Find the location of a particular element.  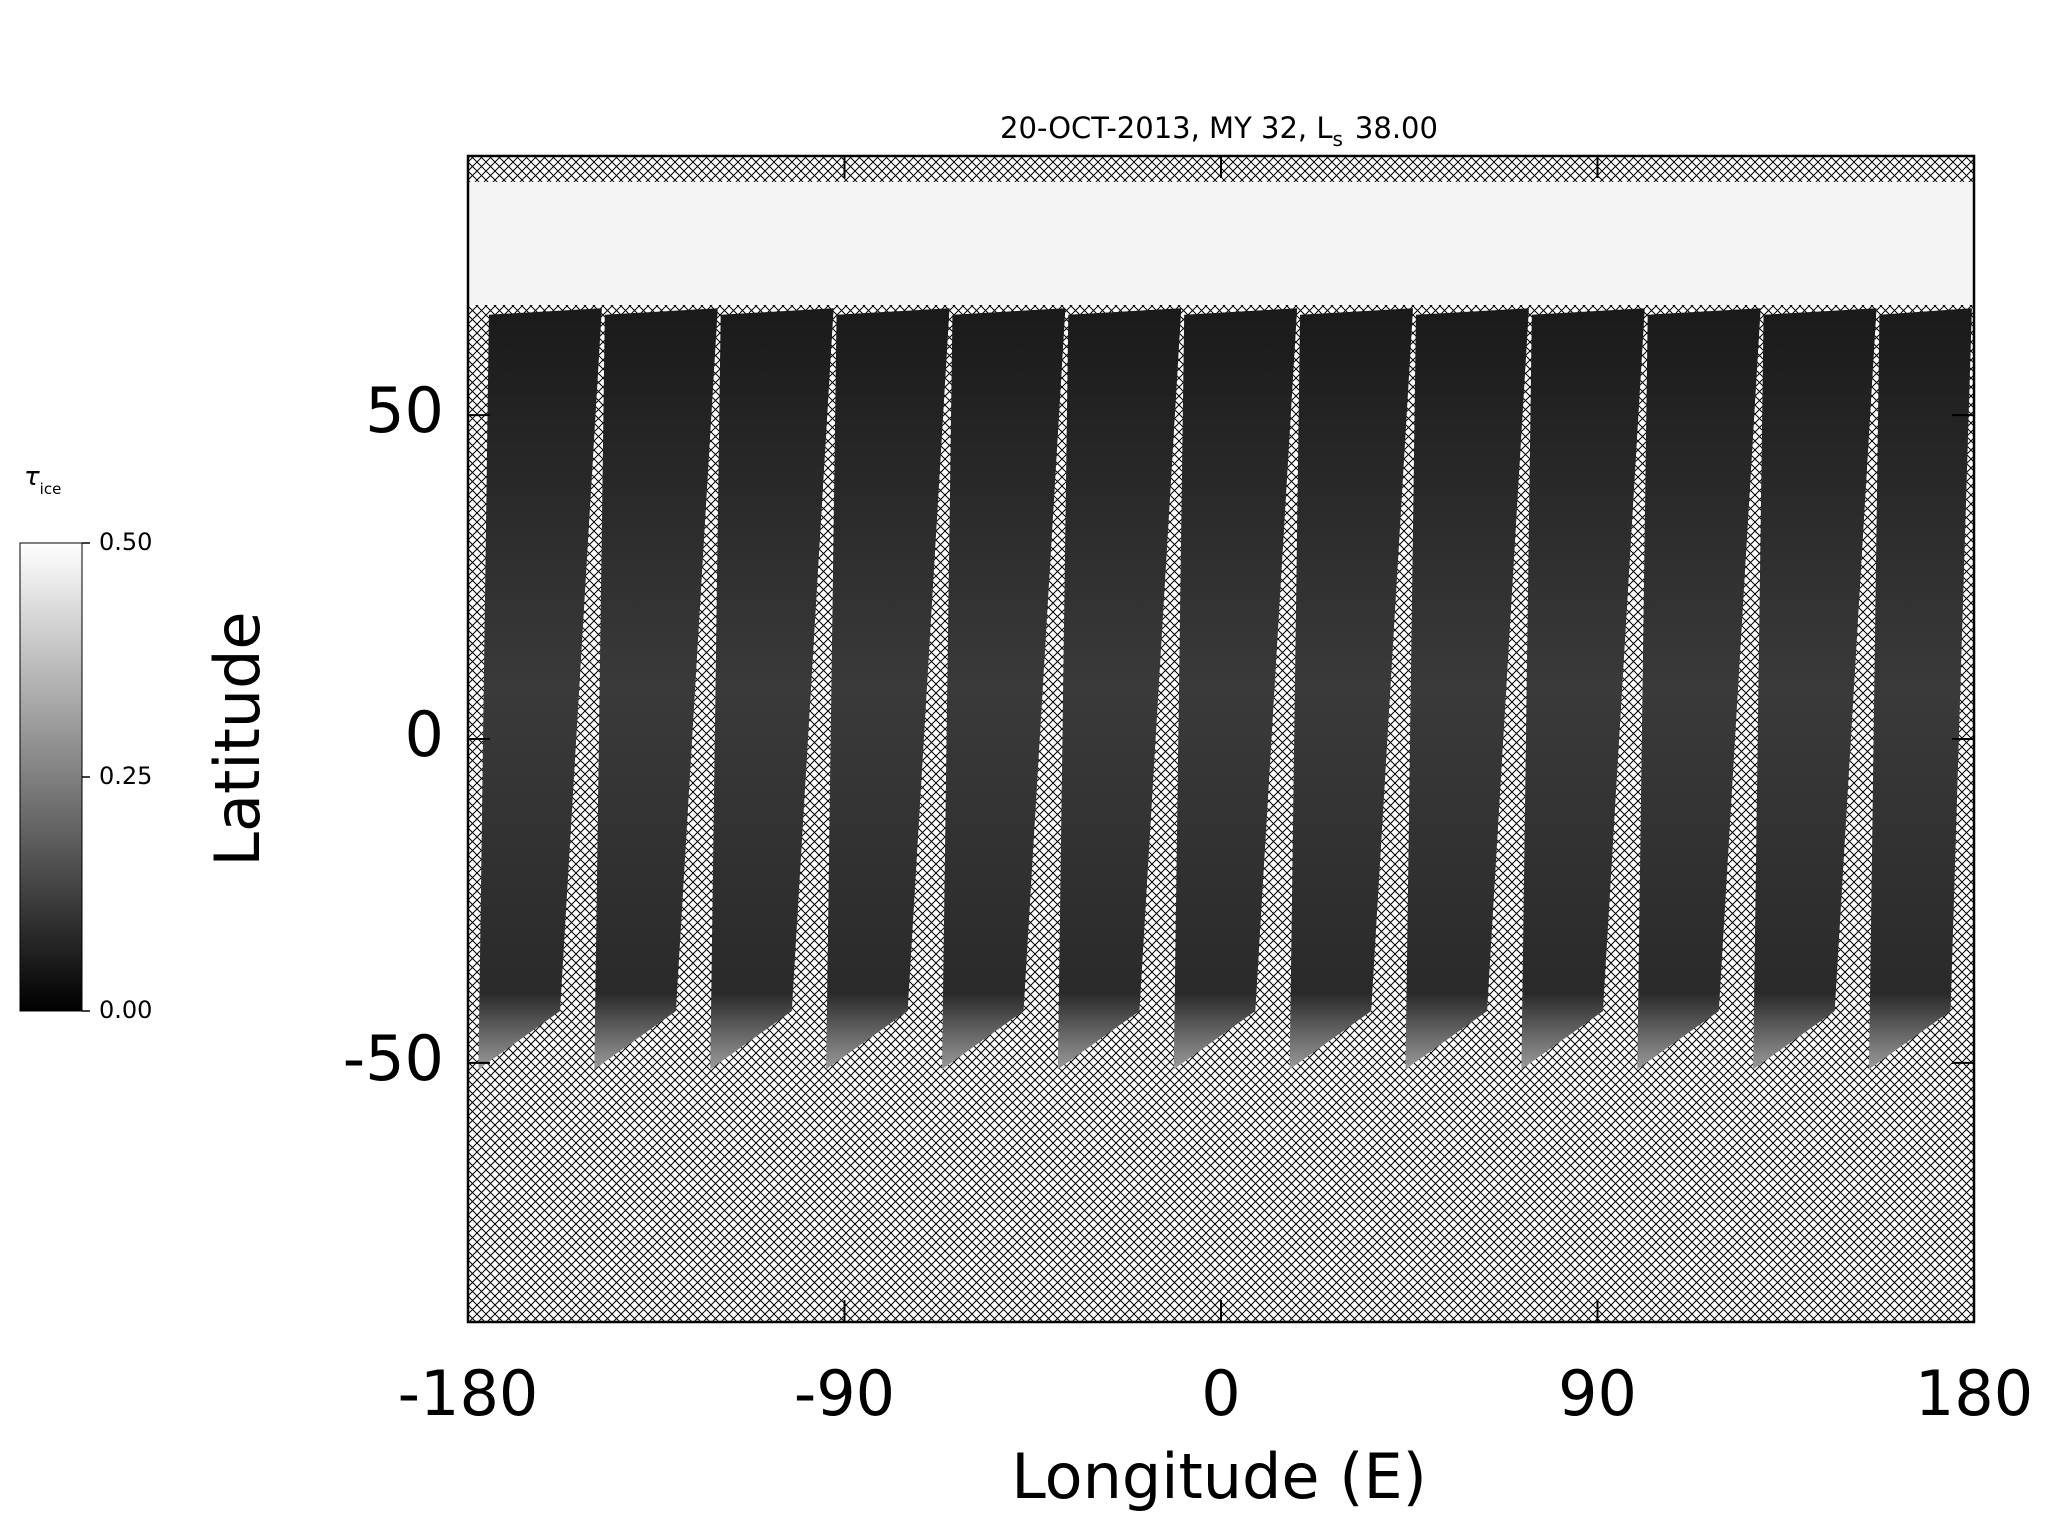

x-tick-label: 180 is located at coordinates (1974, 1393).